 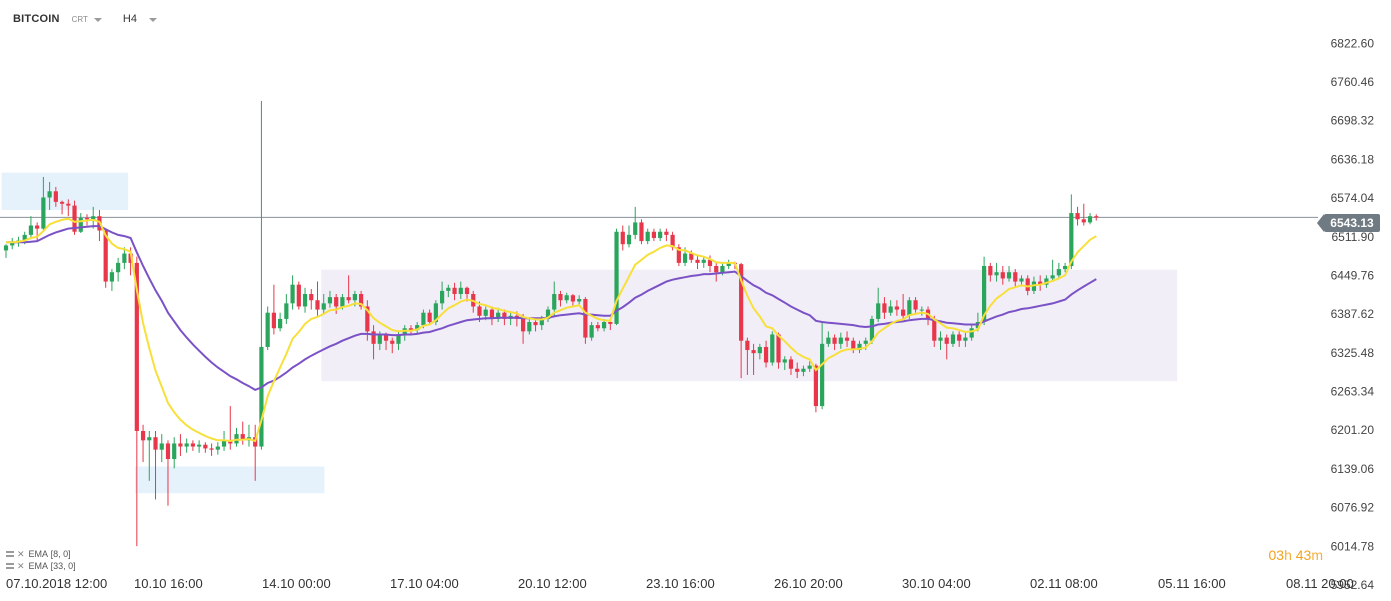 I want to click on x-tick-label: 10.10 16:00, so click(x=168, y=583).